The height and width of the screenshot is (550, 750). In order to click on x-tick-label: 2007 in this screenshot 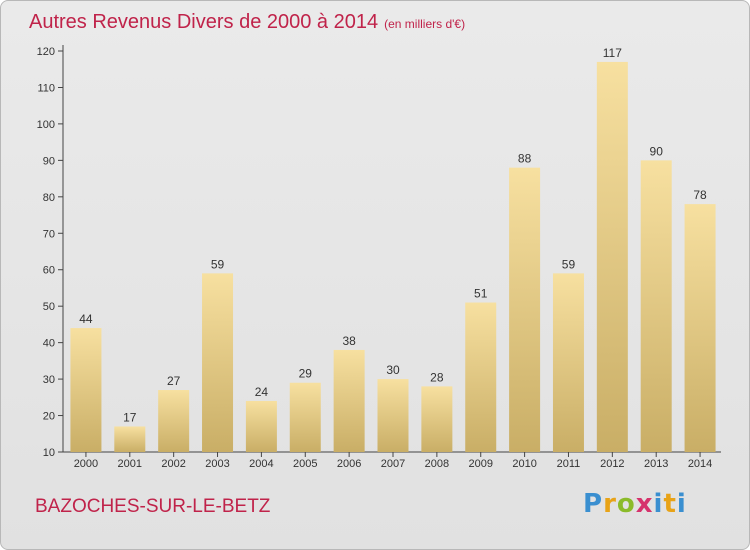, I will do `click(393, 464)`.